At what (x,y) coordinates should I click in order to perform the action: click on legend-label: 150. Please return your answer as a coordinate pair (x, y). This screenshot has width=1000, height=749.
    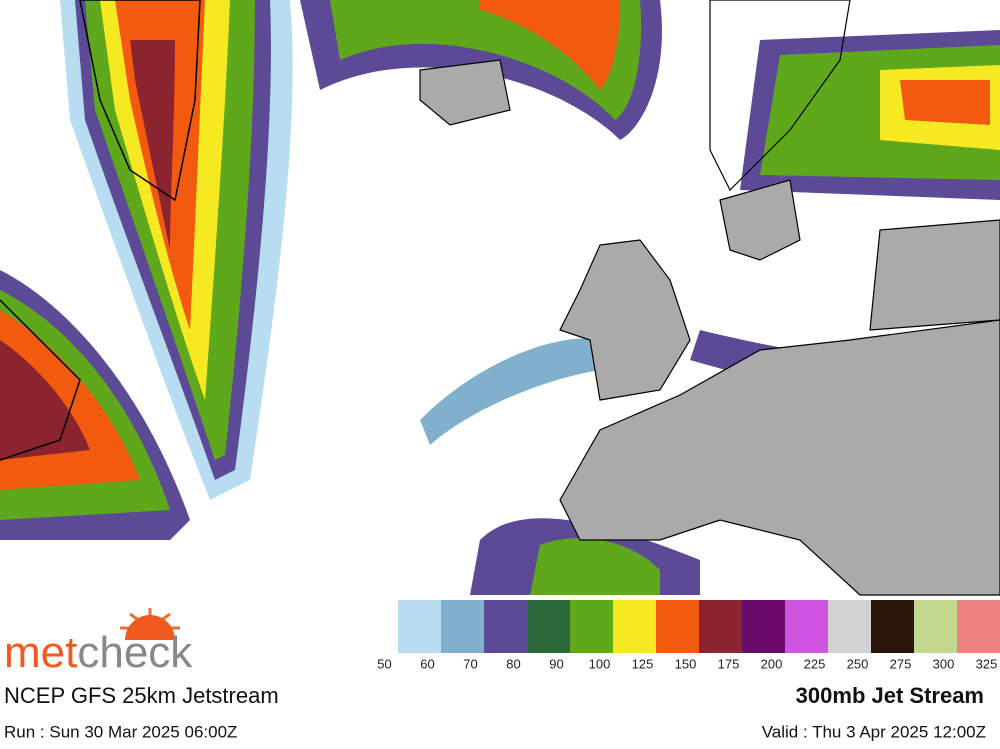
    Looking at the image, I should click on (686, 663).